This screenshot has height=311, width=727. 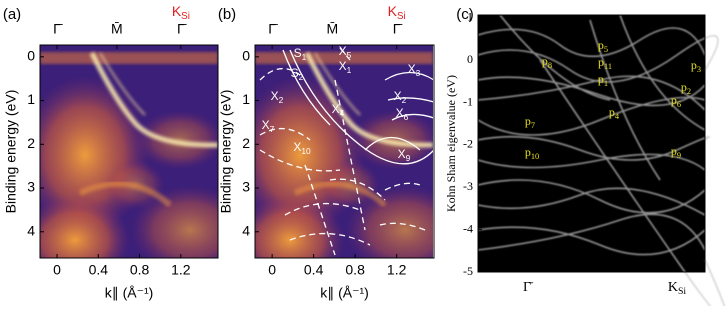 What do you see at coordinates (465, 14) in the screenshot?
I see `panel-label: (c)` at bounding box center [465, 14].